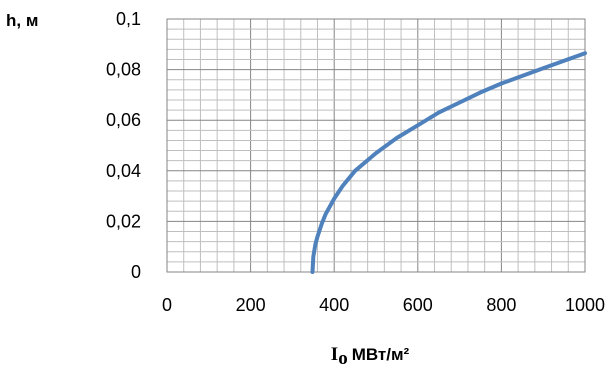 The width and height of the screenshot is (615, 368). I want to click on x-tick-label: 1000, so click(585, 305).